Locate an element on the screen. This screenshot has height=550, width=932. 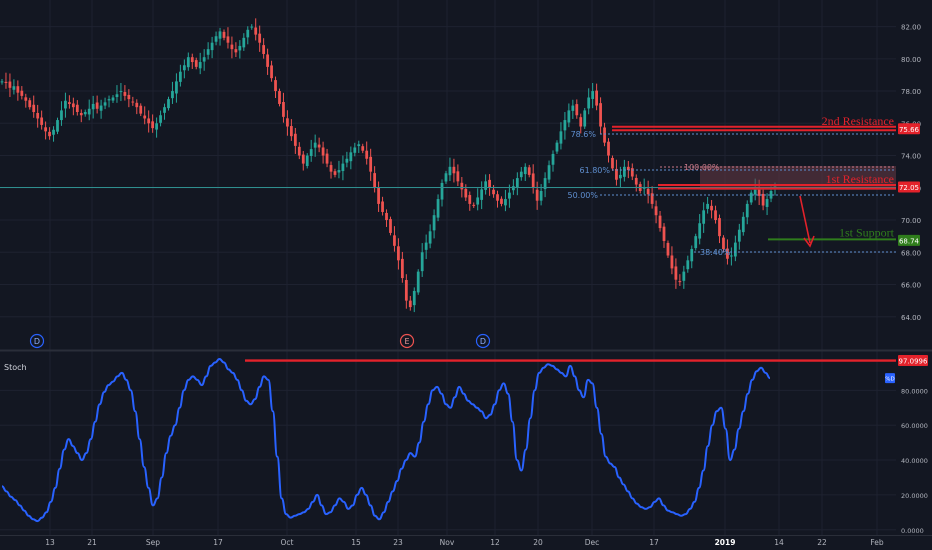
stoch-tick-label: 80.0000 is located at coordinates (914, 391).